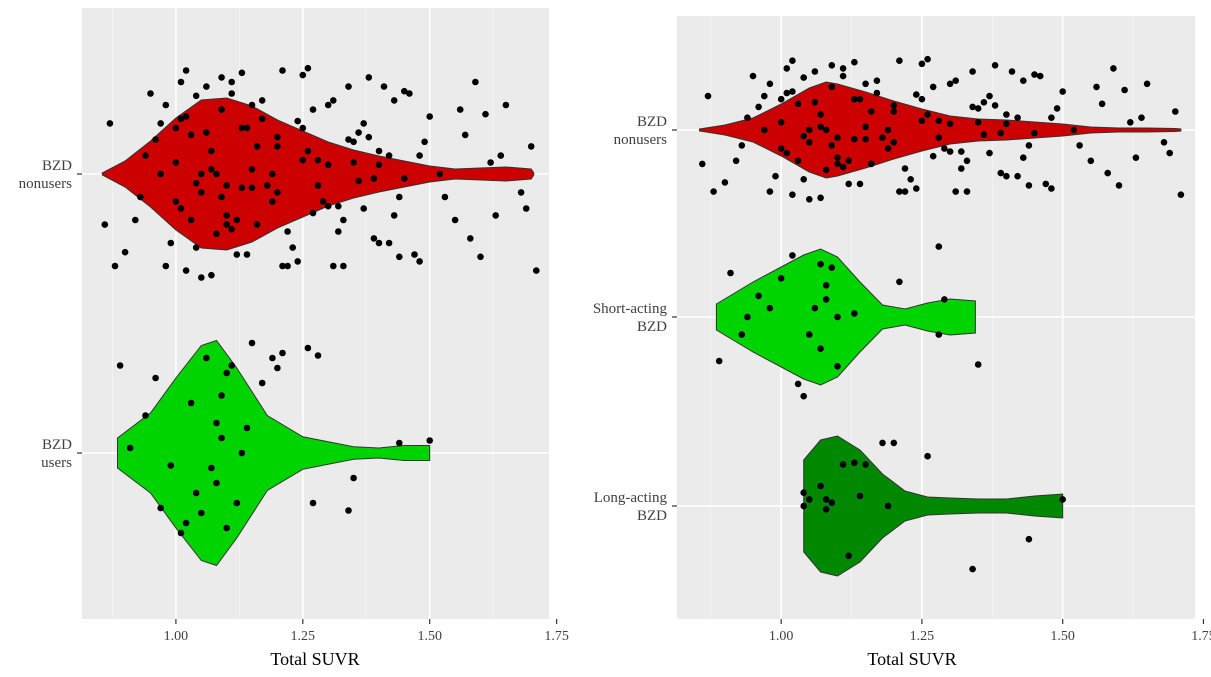  What do you see at coordinates (1201, 636) in the screenshot?
I see `x-tick-label: 1.75` at bounding box center [1201, 636].